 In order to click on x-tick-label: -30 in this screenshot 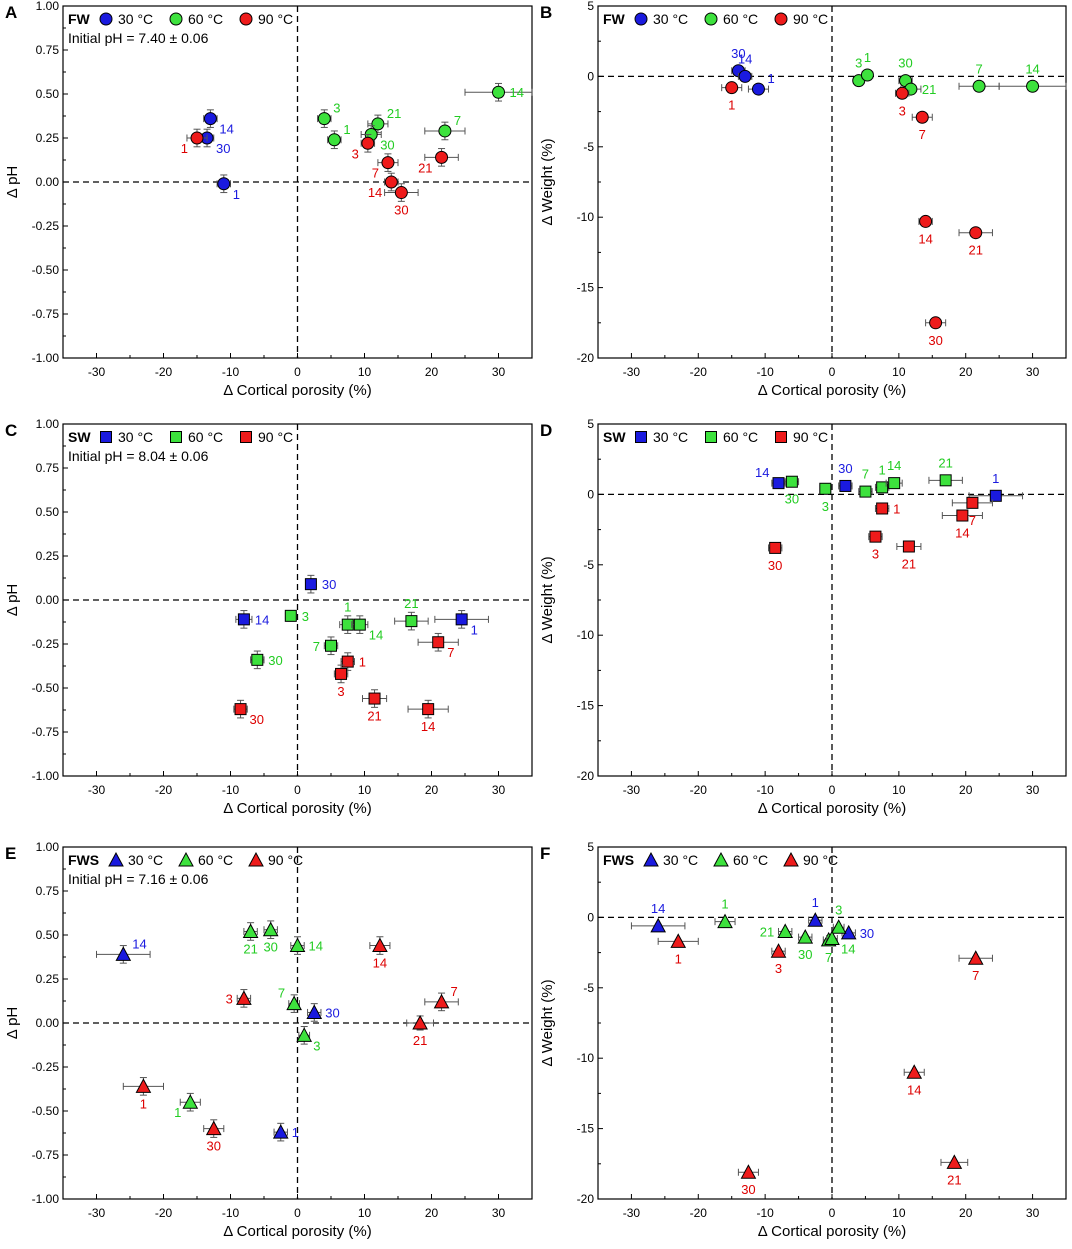, I will do `click(632, 372)`.